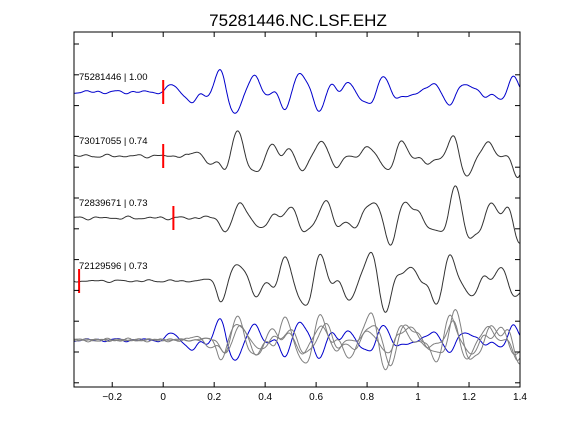  Describe the element at coordinates (298, 20) in the screenshot. I see `chart-title: 75281446.NC.LSF.EHZ` at that location.